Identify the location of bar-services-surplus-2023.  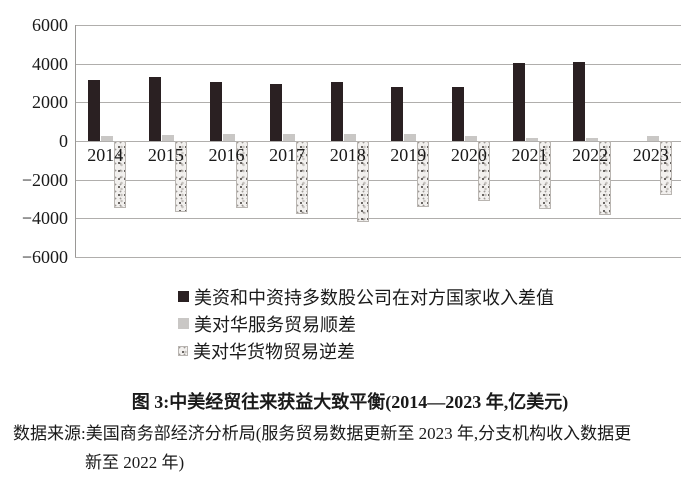
(652, 138).